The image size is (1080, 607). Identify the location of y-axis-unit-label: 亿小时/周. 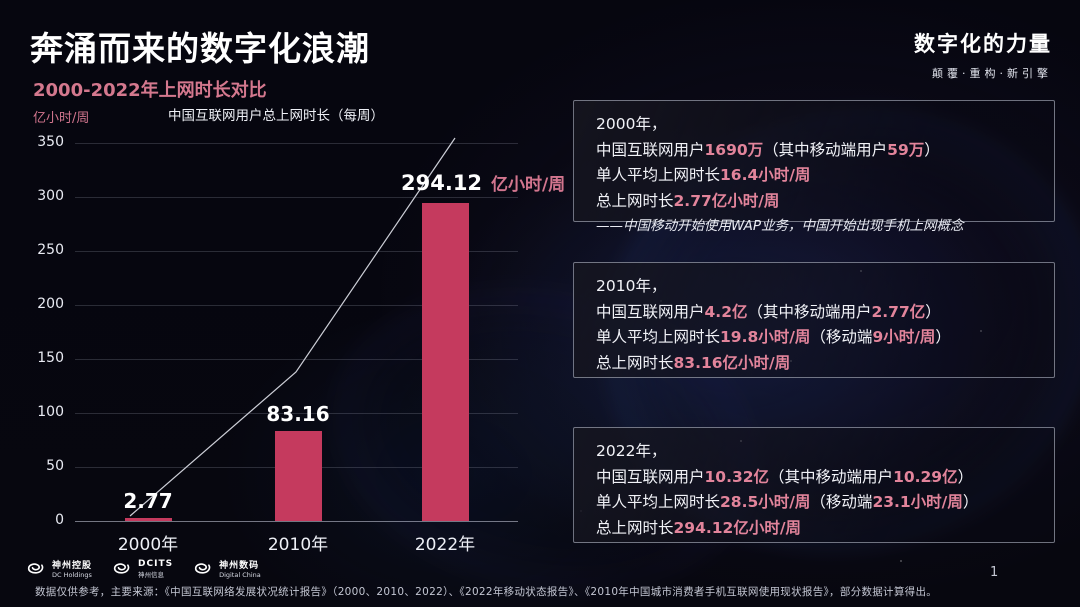
(61, 118).